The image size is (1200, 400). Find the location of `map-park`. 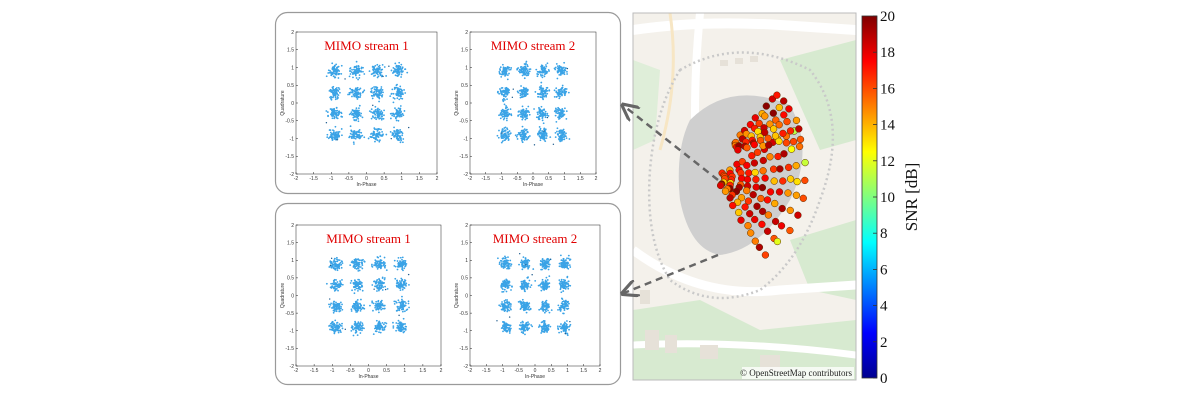

map-park is located at coordinates (744, 340).